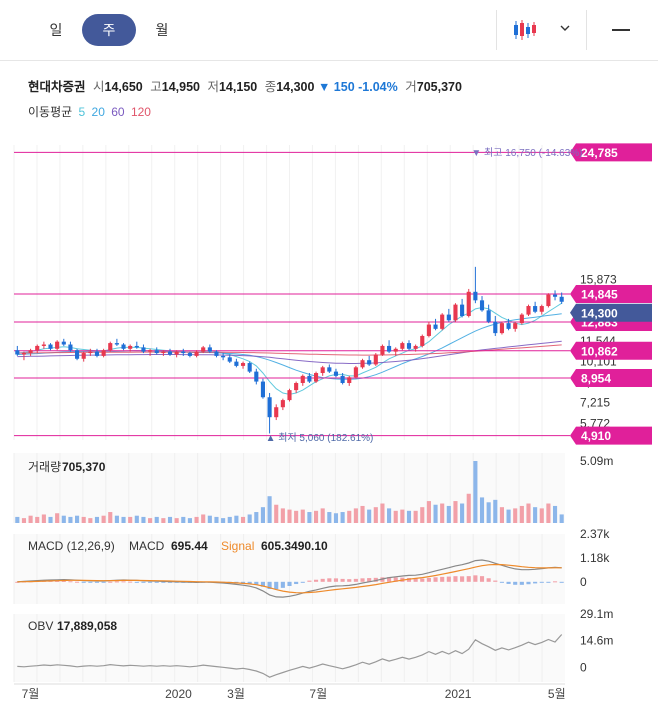 The width and height of the screenshot is (658, 723). Describe the element at coordinates (621, 30) in the screenshot. I see `menu-icon` at that location.